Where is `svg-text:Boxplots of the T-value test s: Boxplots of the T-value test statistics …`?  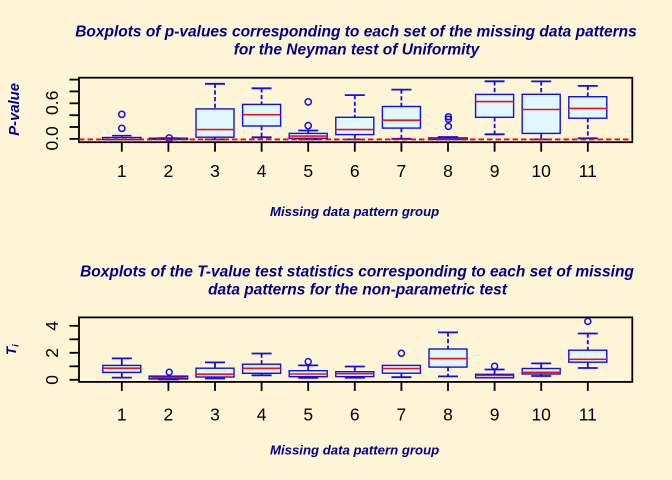 svg-text:Boxplots of the T-value test s: Boxplots of the T-value test statistics … is located at coordinates (357, 272).